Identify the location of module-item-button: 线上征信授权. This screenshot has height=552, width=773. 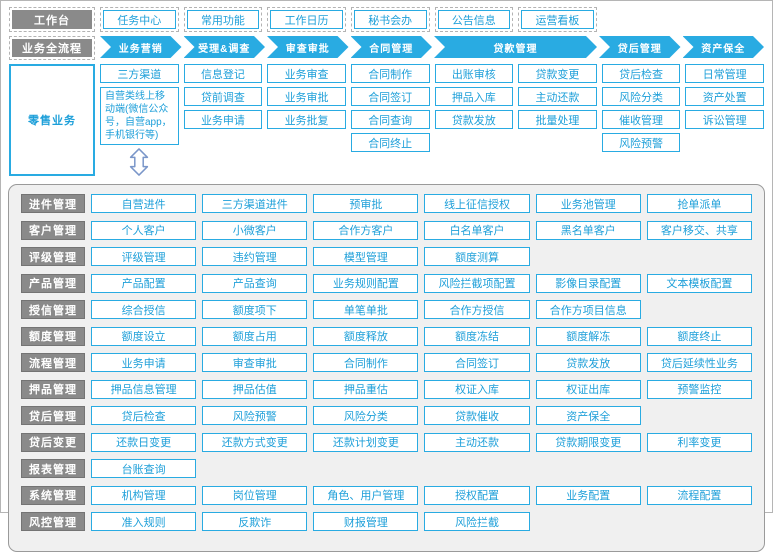
(477, 203).